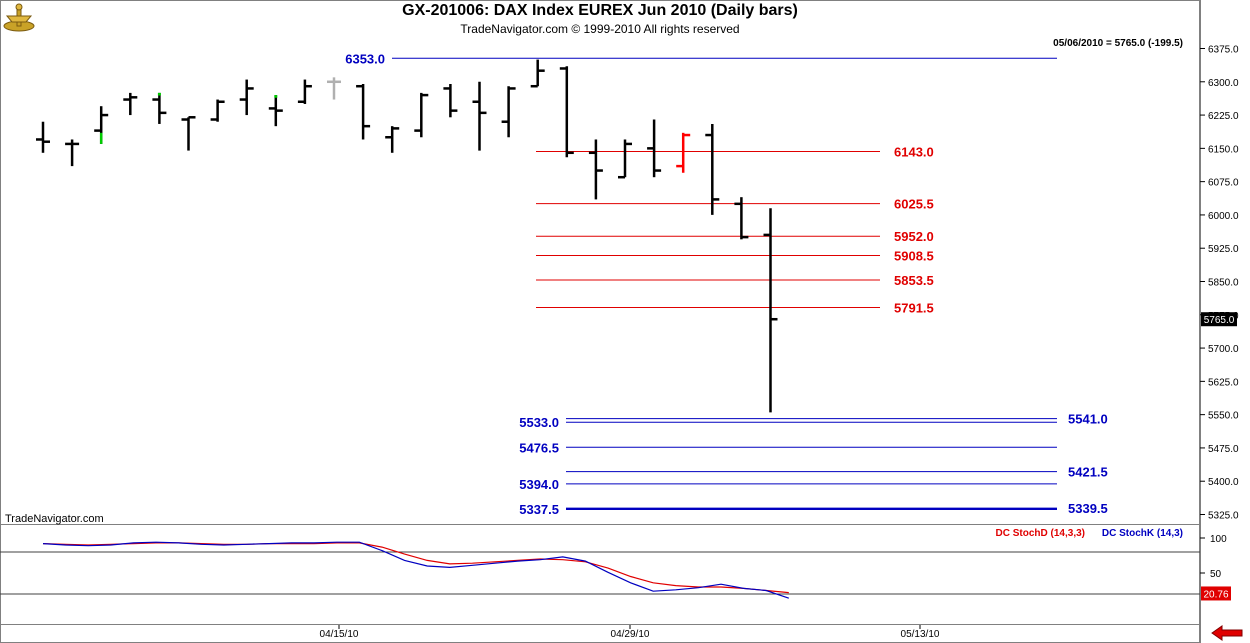 This screenshot has height=643, width=1250. What do you see at coordinates (1223, 83) in the screenshot?
I see `y-tick-label: 6300.0` at bounding box center [1223, 83].